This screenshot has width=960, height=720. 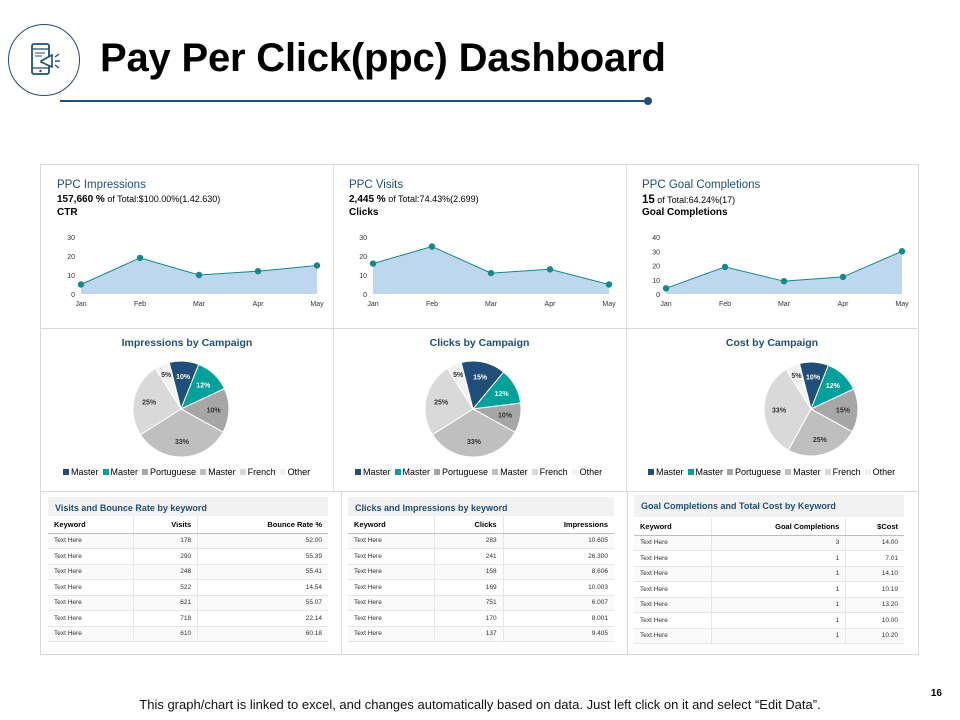 I want to click on divider, so click(x=341, y=573).